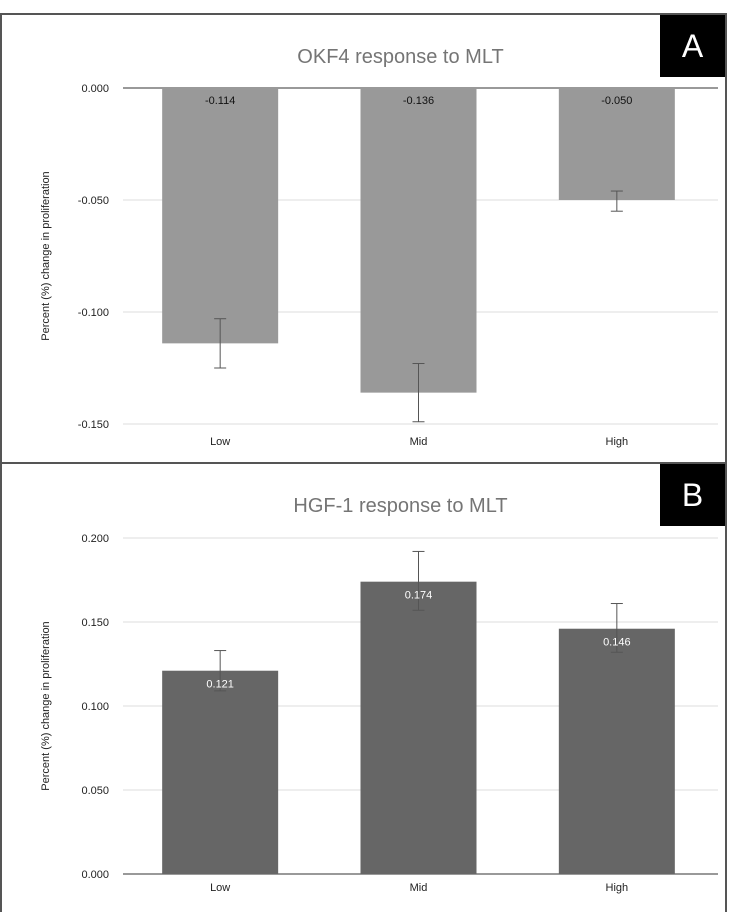 The width and height of the screenshot is (731, 914). I want to click on chart-title: OKF4 response to MLT, so click(400, 57).